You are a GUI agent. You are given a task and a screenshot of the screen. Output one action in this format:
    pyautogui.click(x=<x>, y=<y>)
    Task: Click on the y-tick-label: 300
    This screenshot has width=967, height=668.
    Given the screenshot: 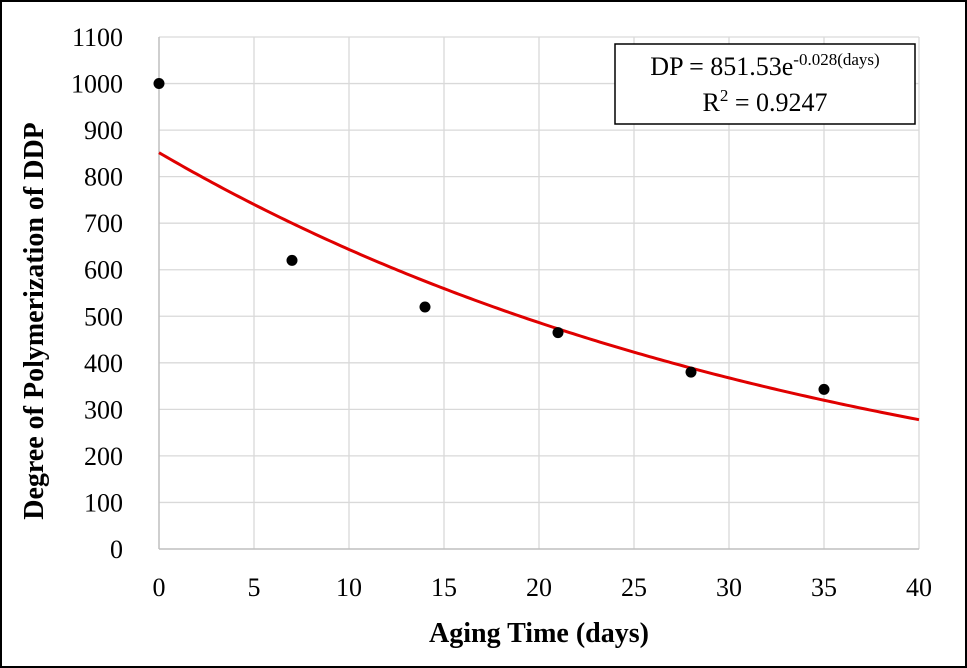 What is the action you would take?
    pyautogui.click(x=103, y=409)
    